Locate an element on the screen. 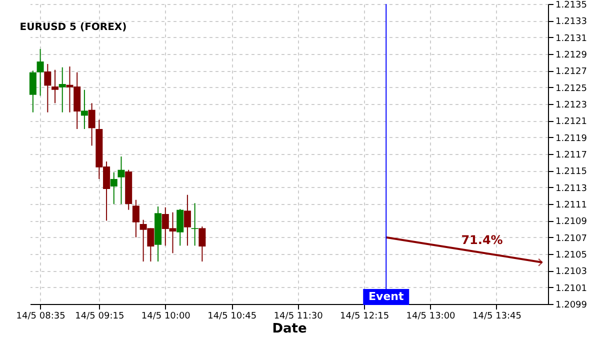 The image size is (600, 340). y-tick-label: 1.2109 is located at coordinates (572, 222).